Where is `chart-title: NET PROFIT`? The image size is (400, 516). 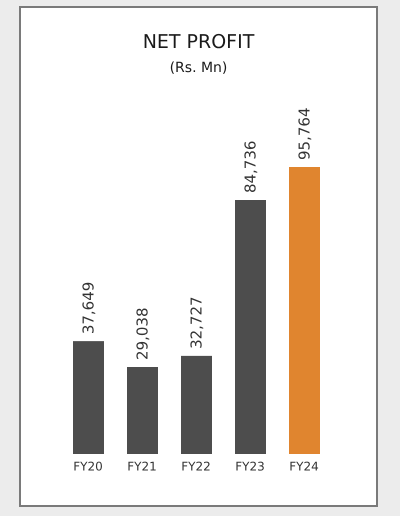 chart-title: NET PROFIT is located at coordinates (199, 42).